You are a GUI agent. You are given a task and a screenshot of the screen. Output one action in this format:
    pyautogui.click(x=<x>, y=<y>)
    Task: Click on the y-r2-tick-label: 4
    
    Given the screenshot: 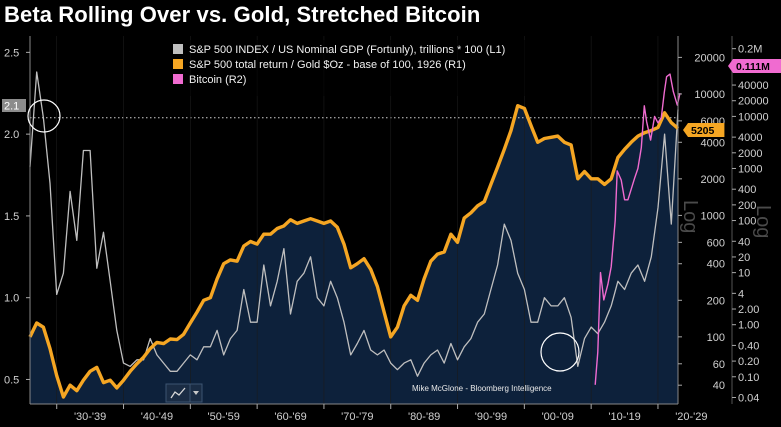 What is the action you would take?
    pyautogui.click(x=741, y=294)
    